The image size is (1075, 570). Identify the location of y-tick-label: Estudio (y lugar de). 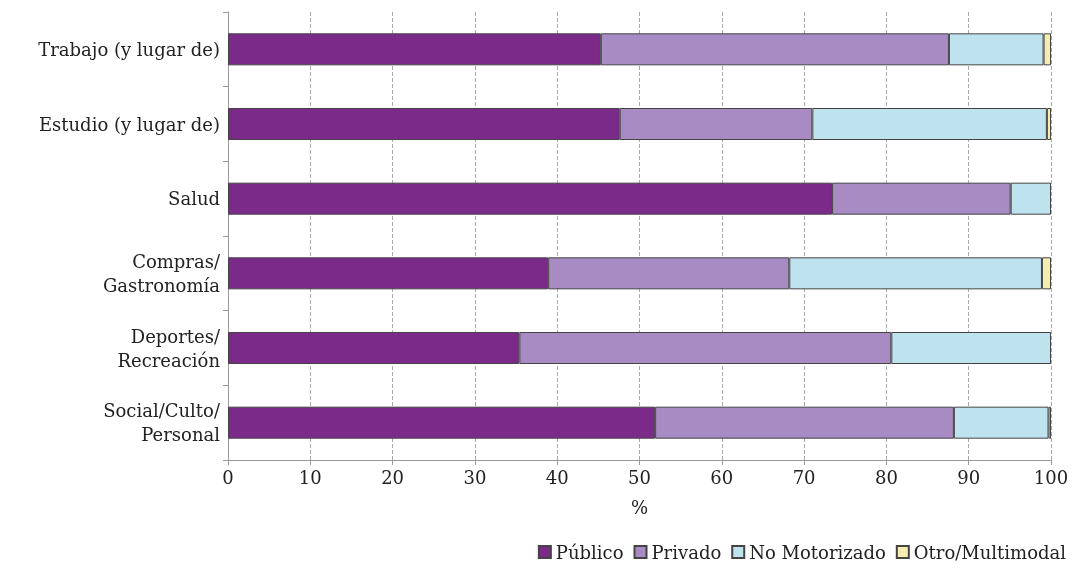
(129, 124).